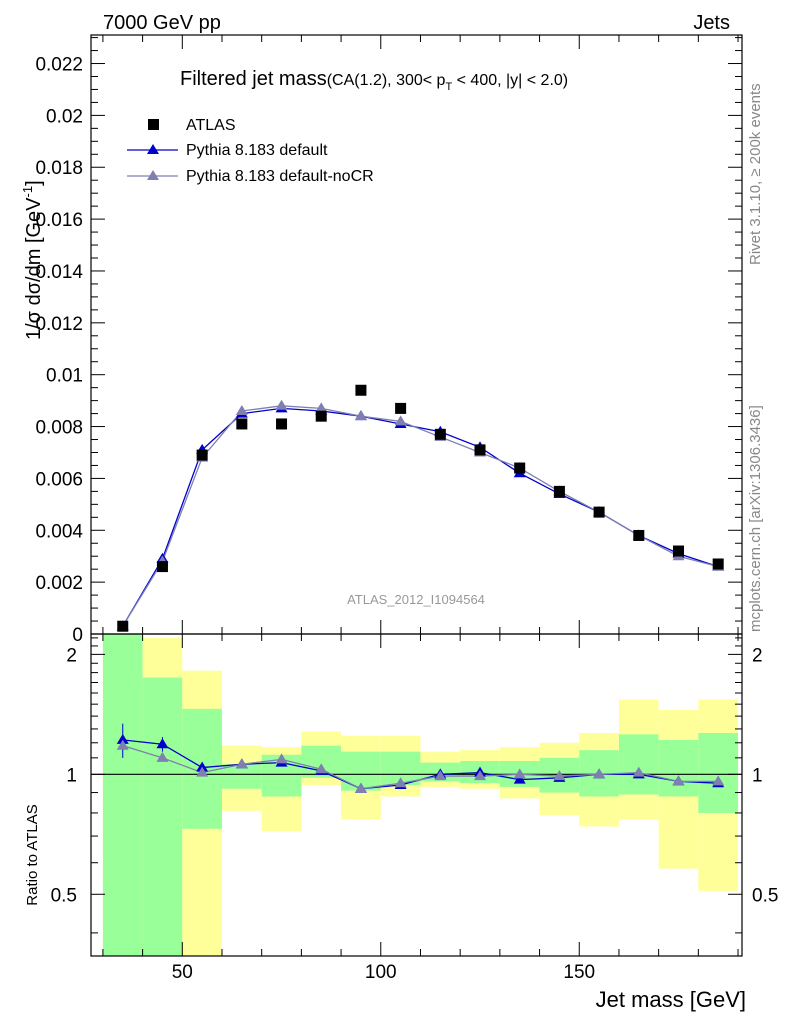 The image size is (786, 1024). What do you see at coordinates (671, 999) in the screenshot?
I see `x-axis-label: Jet mass [GeV]` at bounding box center [671, 999].